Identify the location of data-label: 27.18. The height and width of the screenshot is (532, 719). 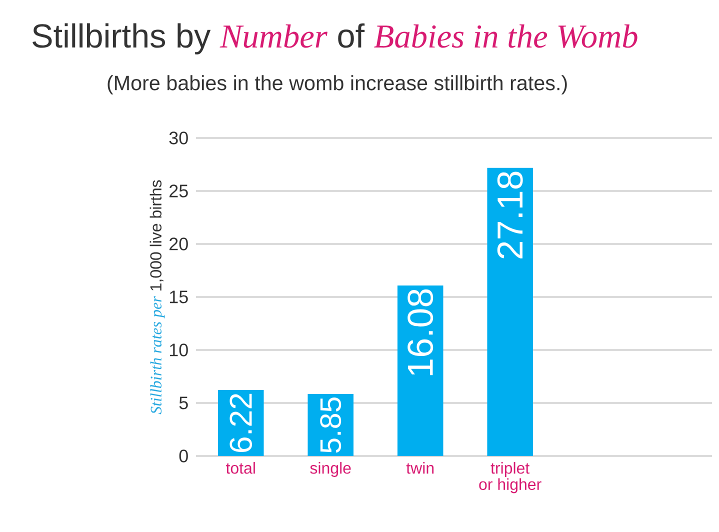
(510, 215).